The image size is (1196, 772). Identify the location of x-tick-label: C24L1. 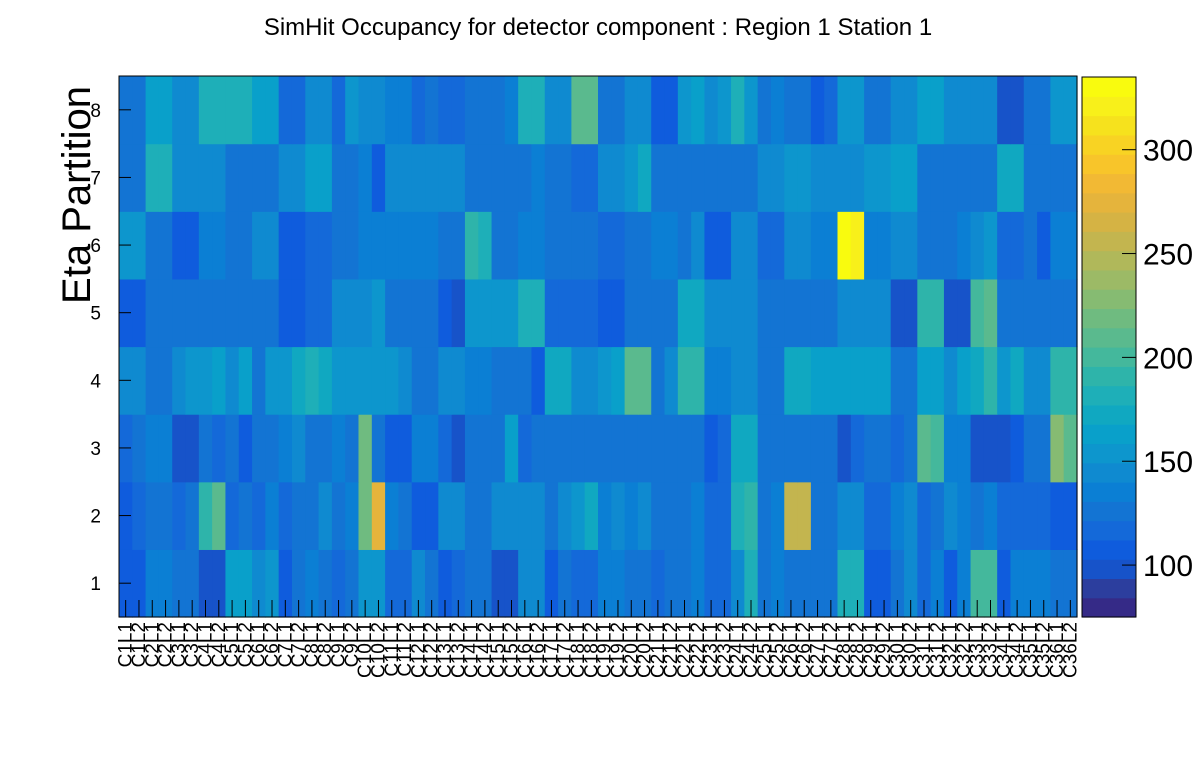
(738, 650).